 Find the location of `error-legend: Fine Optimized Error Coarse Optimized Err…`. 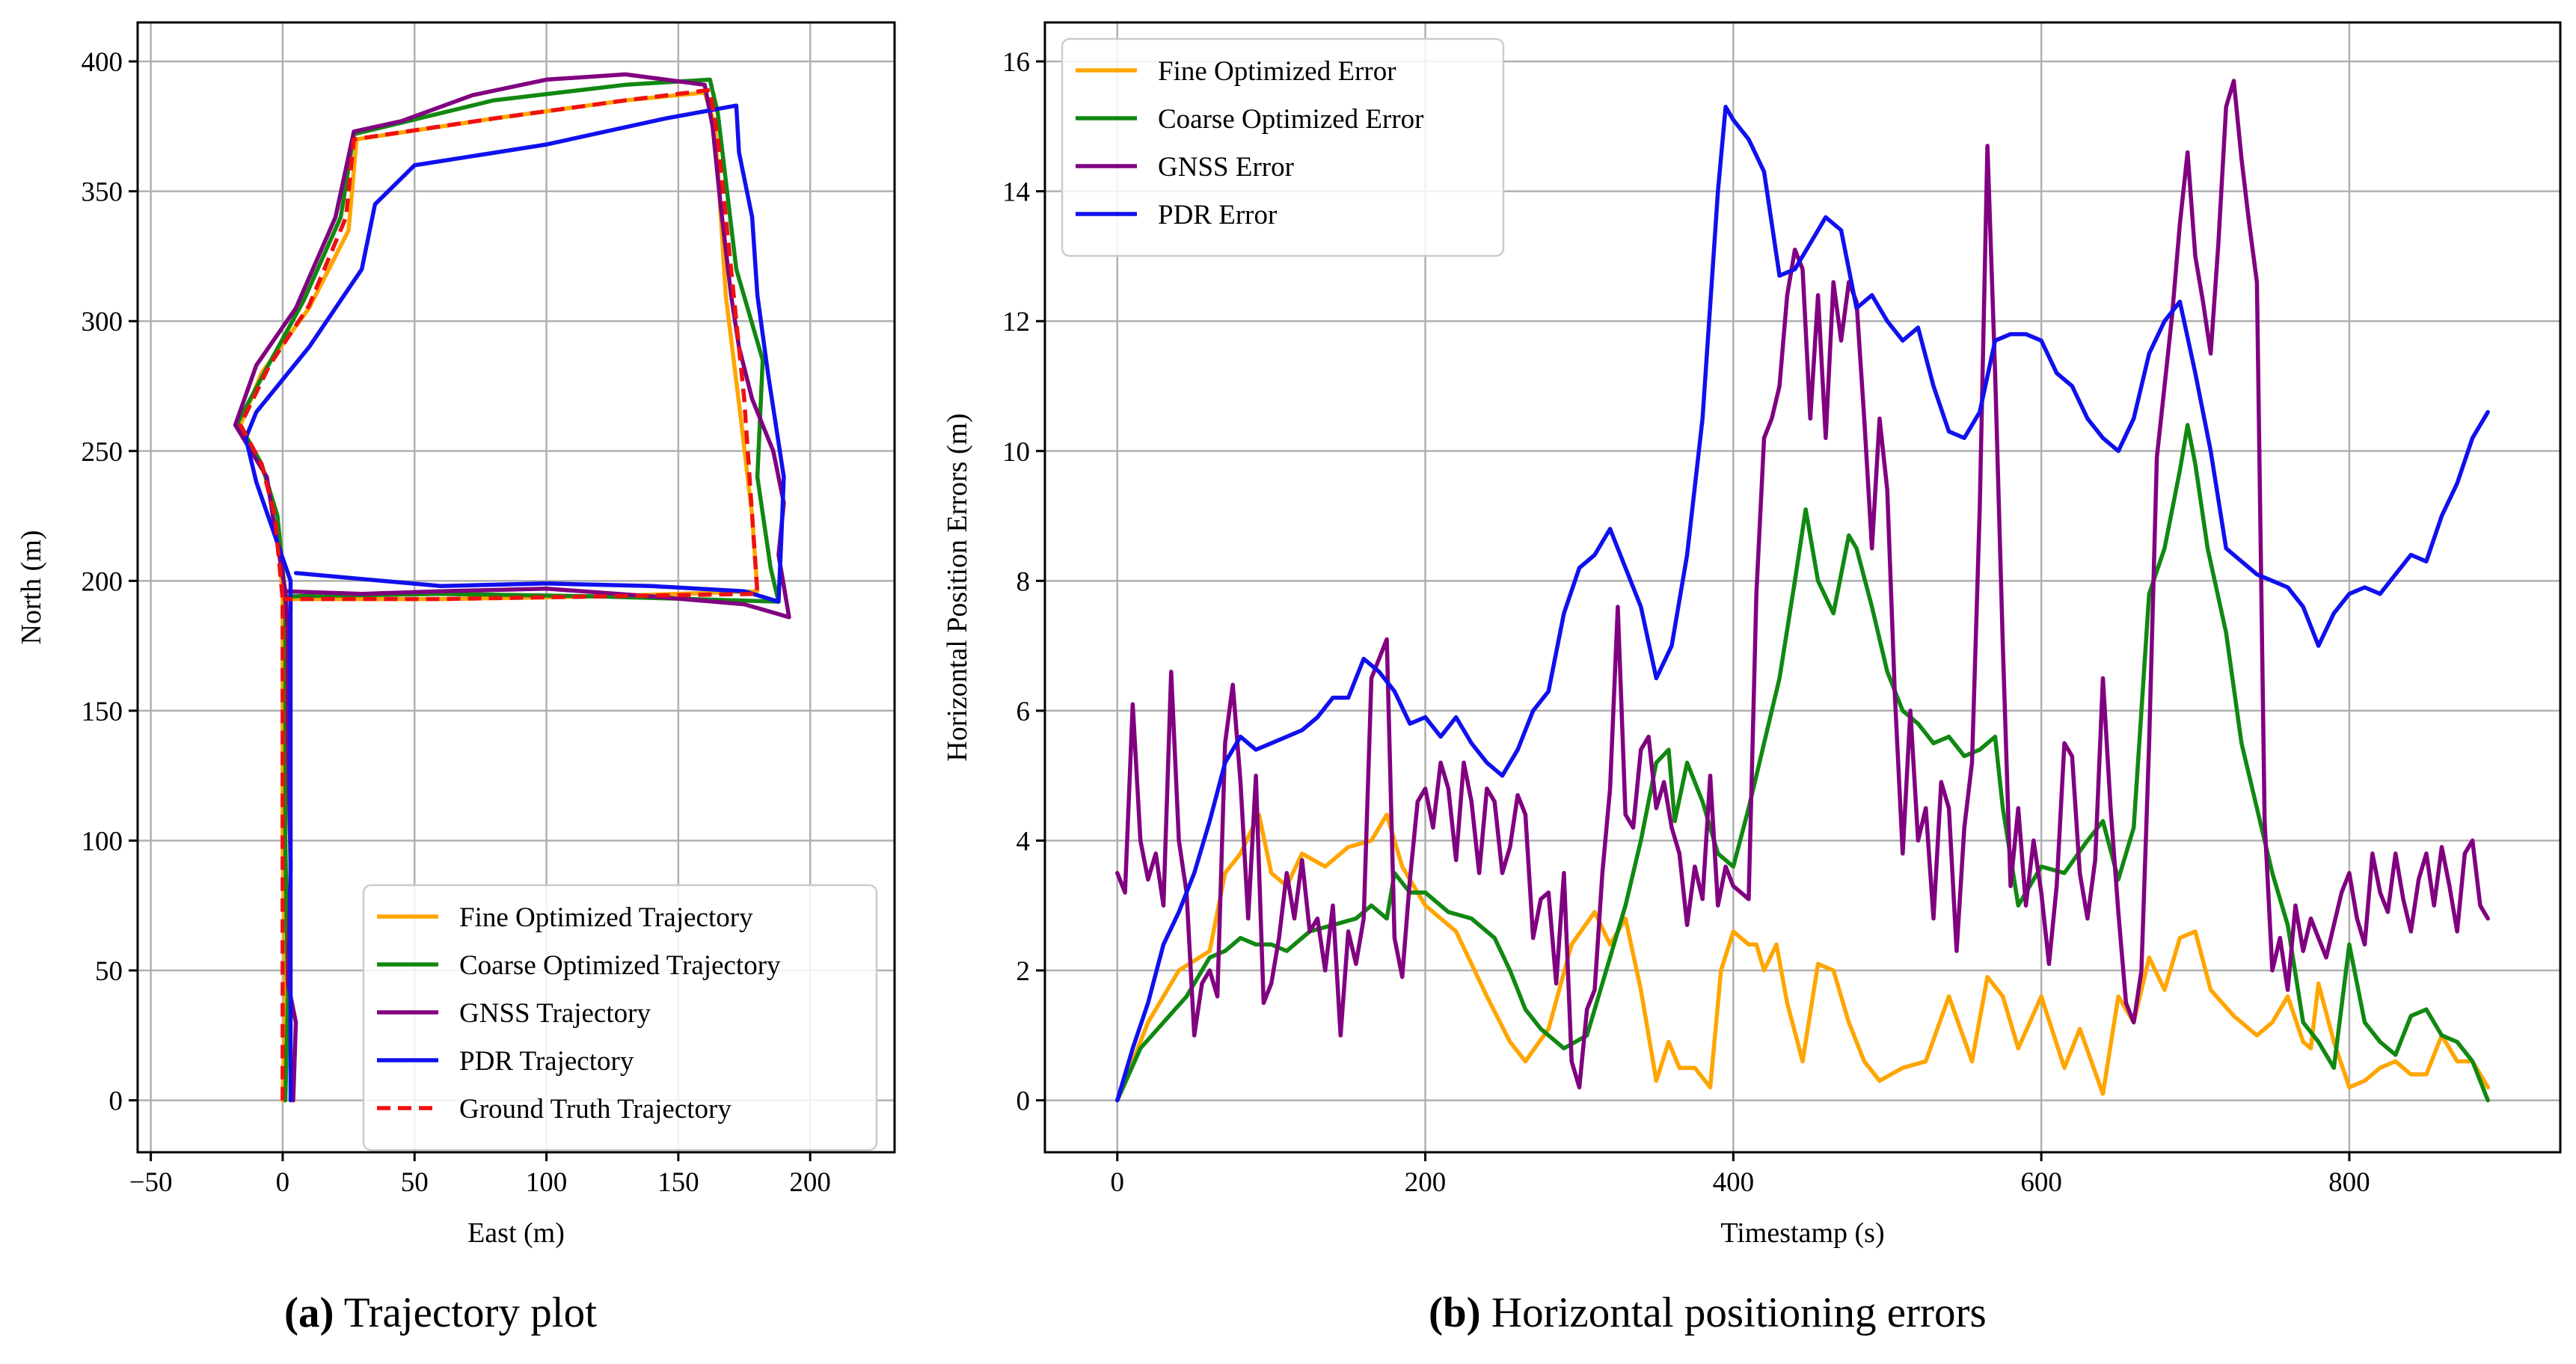

error-legend: Fine Optimized Error Coarse Optimized Err… is located at coordinates (1283, 147).